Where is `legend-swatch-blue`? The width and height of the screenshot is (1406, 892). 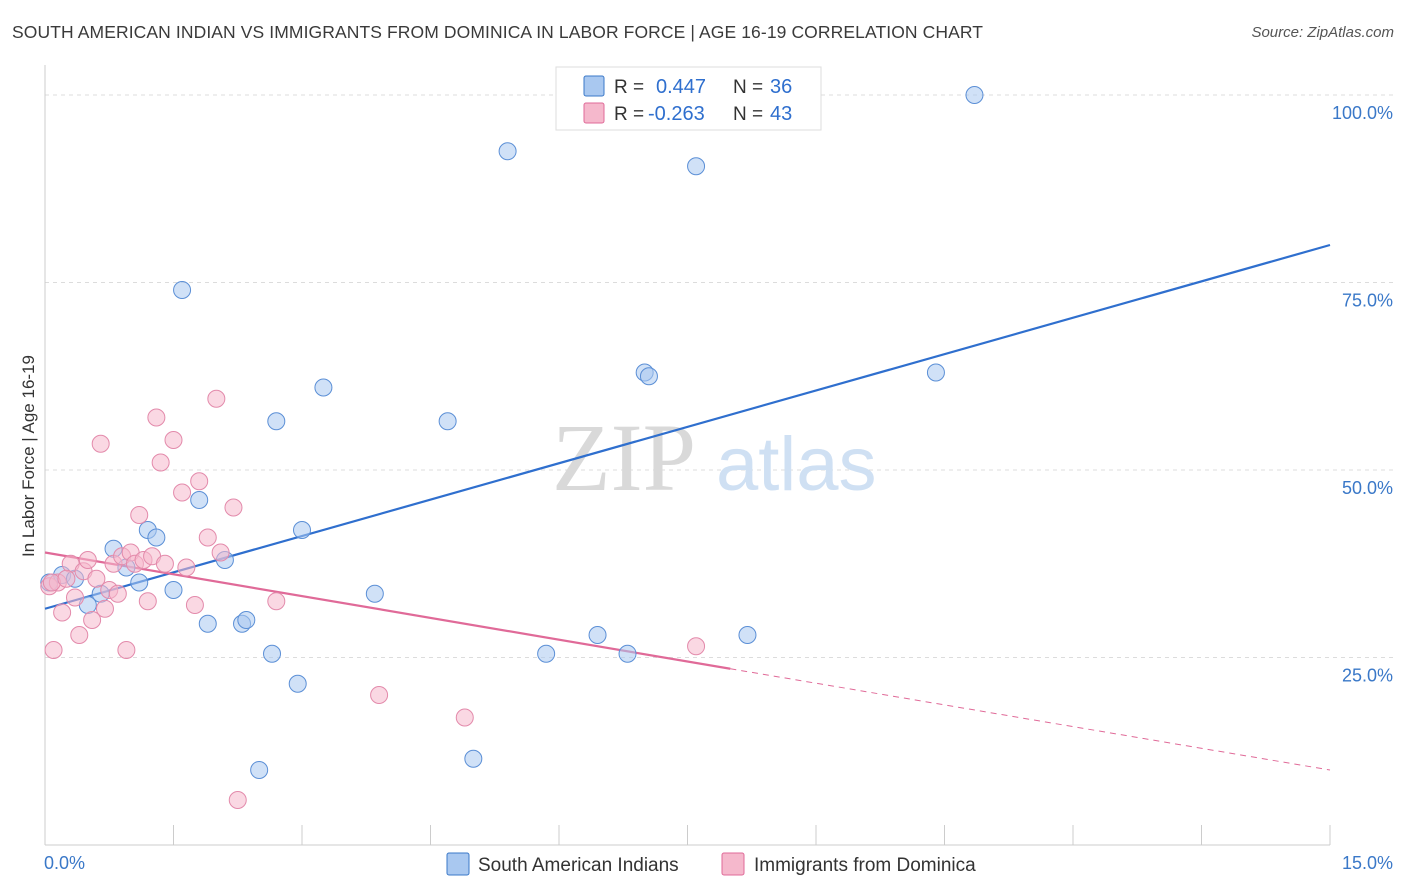 legend-swatch-blue is located at coordinates (594, 86).